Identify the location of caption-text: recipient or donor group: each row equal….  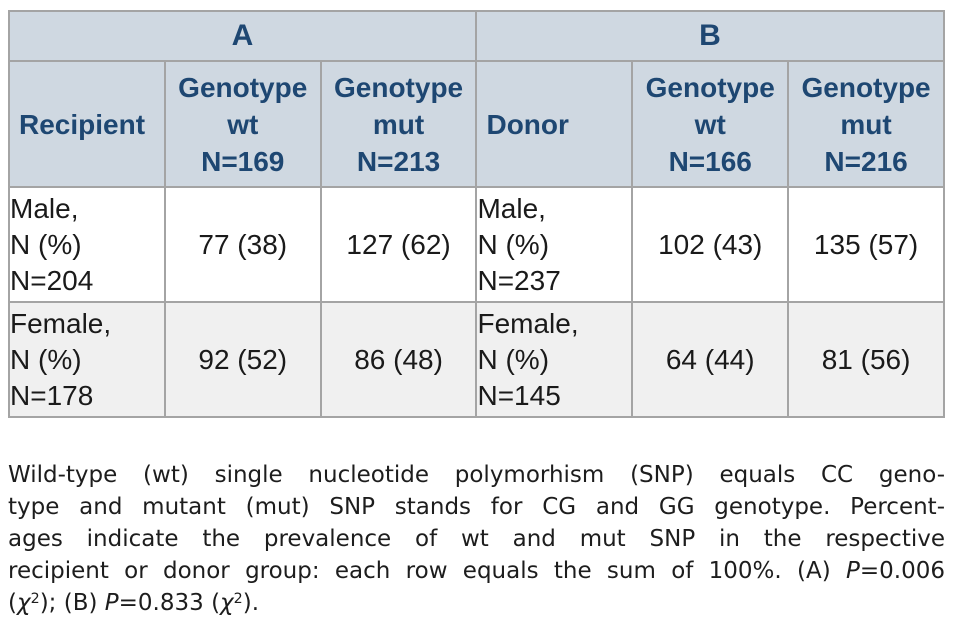
(427, 571).